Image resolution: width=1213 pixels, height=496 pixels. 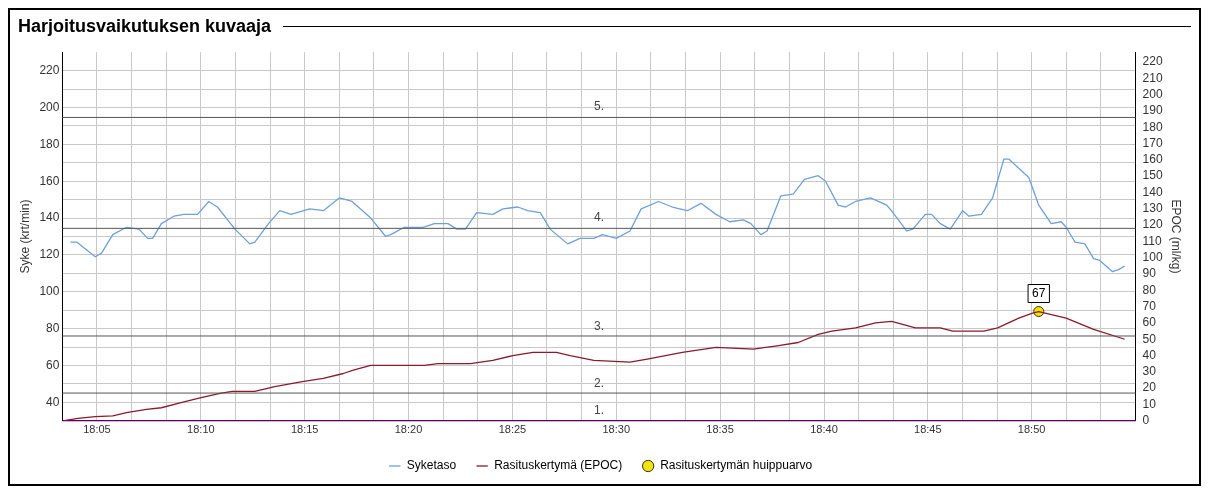 I want to click on y-axis-title: Syke (krt/min), so click(x=24, y=236).